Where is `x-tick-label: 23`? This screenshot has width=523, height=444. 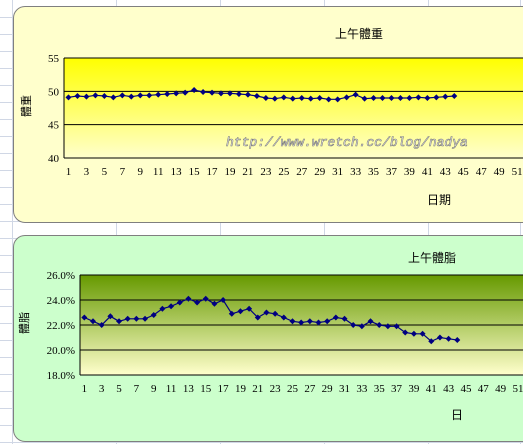 x-tick-label: 23 is located at coordinates (276, 389).